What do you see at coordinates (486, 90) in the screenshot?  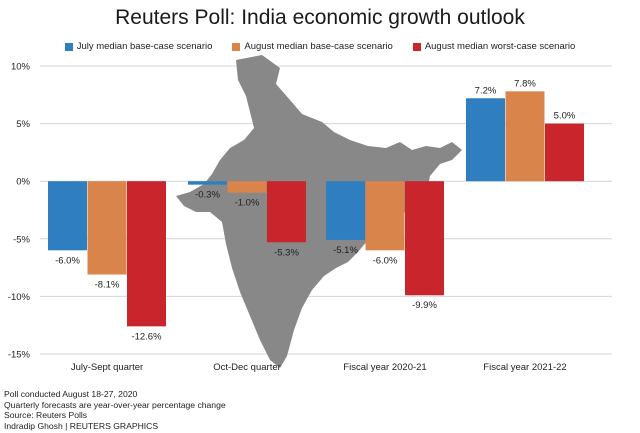 I see `bar-value-label: 7.2%` at bounding box center [486, 90].